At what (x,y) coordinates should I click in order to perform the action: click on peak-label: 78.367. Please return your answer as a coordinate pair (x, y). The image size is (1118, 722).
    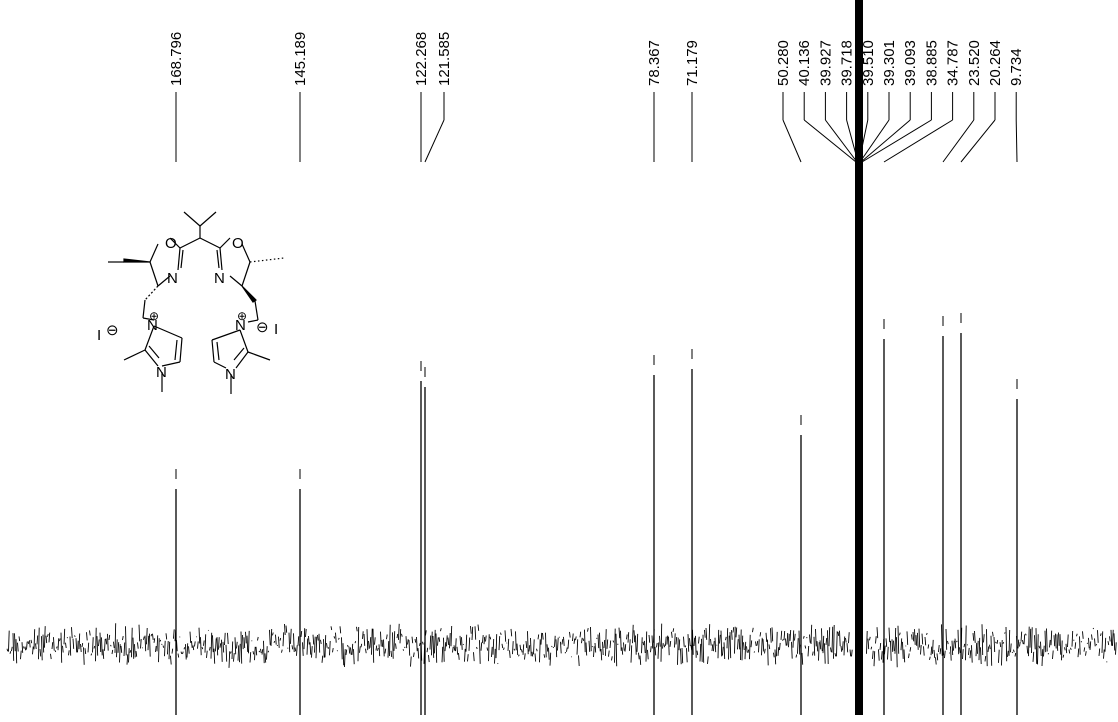
    Looking at the image, I should click on (654, 63).